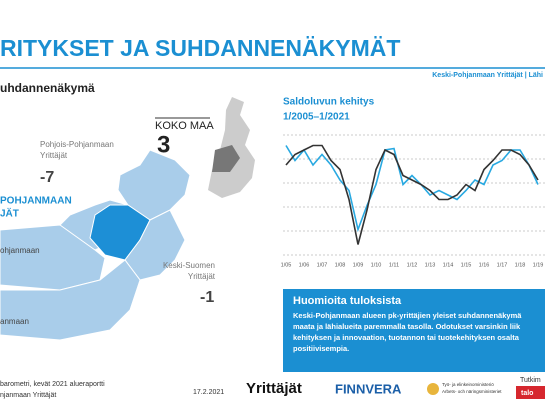 The image size is (545, 412). What do you see at coordinates (433, 389) in the screenshot?
I see `ministry-emblem` at bounding box center [433, 389].